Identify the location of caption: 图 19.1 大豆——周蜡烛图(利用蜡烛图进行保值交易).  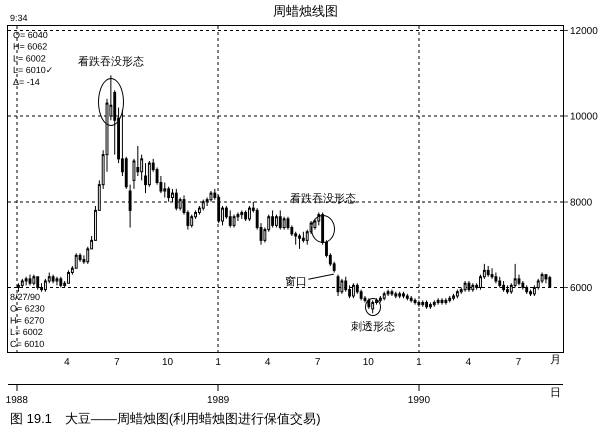
(165, 418).